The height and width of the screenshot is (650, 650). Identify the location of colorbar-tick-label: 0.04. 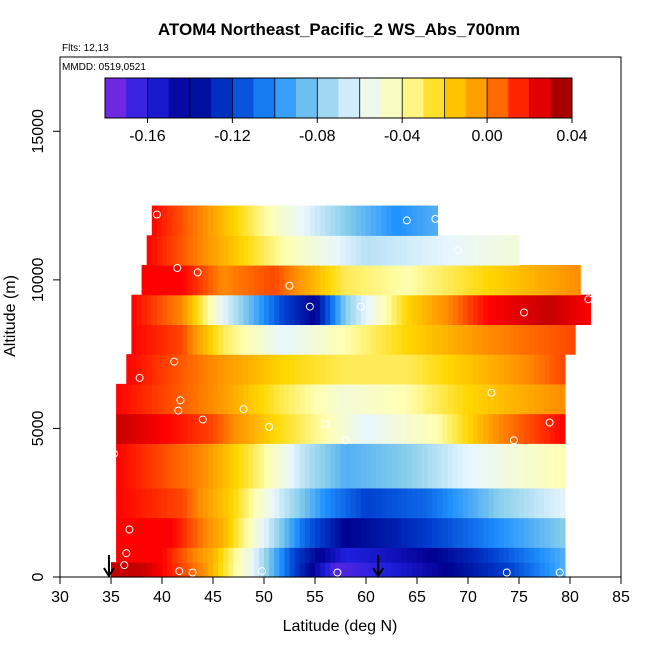
(571, 136).